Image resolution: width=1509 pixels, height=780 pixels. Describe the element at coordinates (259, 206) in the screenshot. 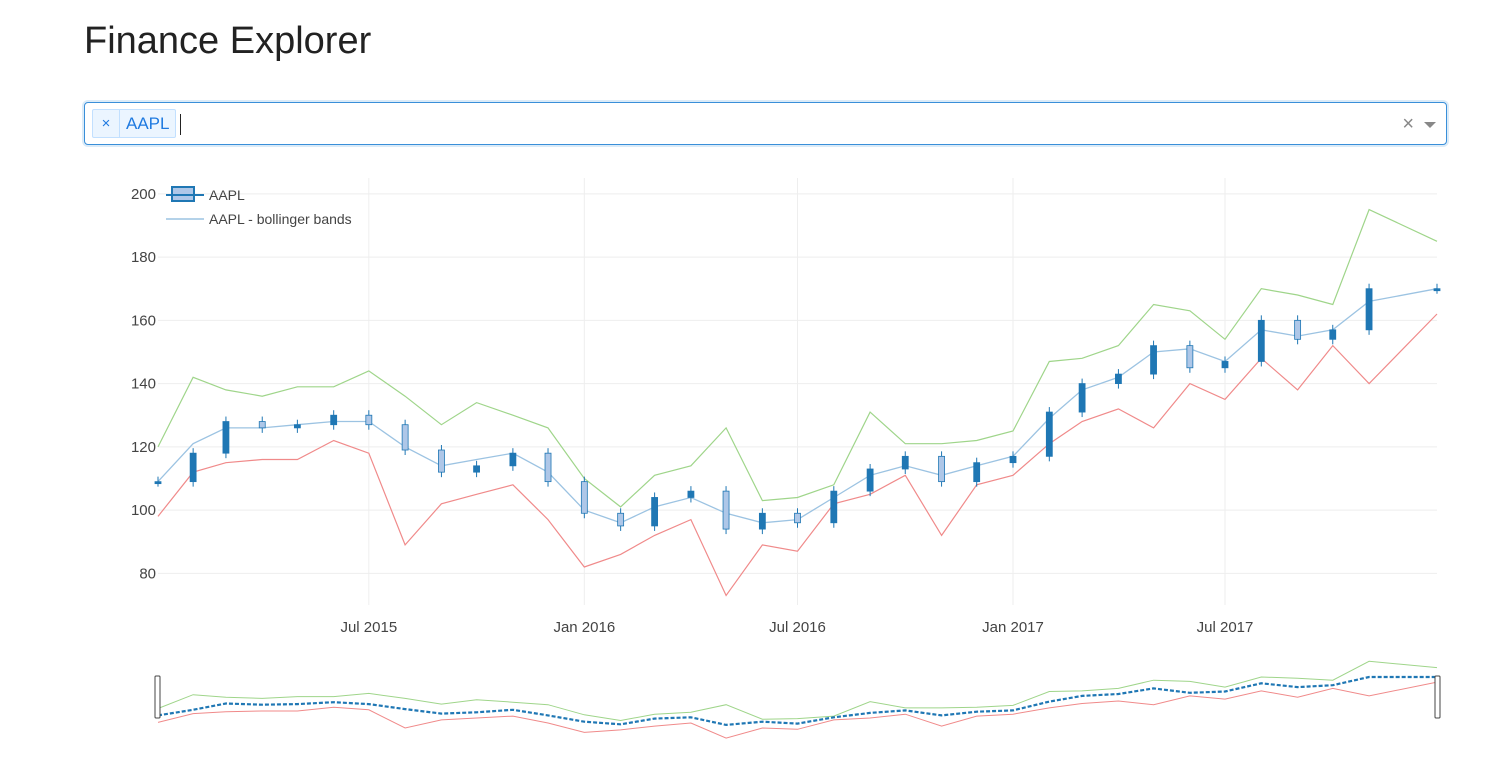

I see `legend: AAPL AAPL - bollinger bands` at that location.